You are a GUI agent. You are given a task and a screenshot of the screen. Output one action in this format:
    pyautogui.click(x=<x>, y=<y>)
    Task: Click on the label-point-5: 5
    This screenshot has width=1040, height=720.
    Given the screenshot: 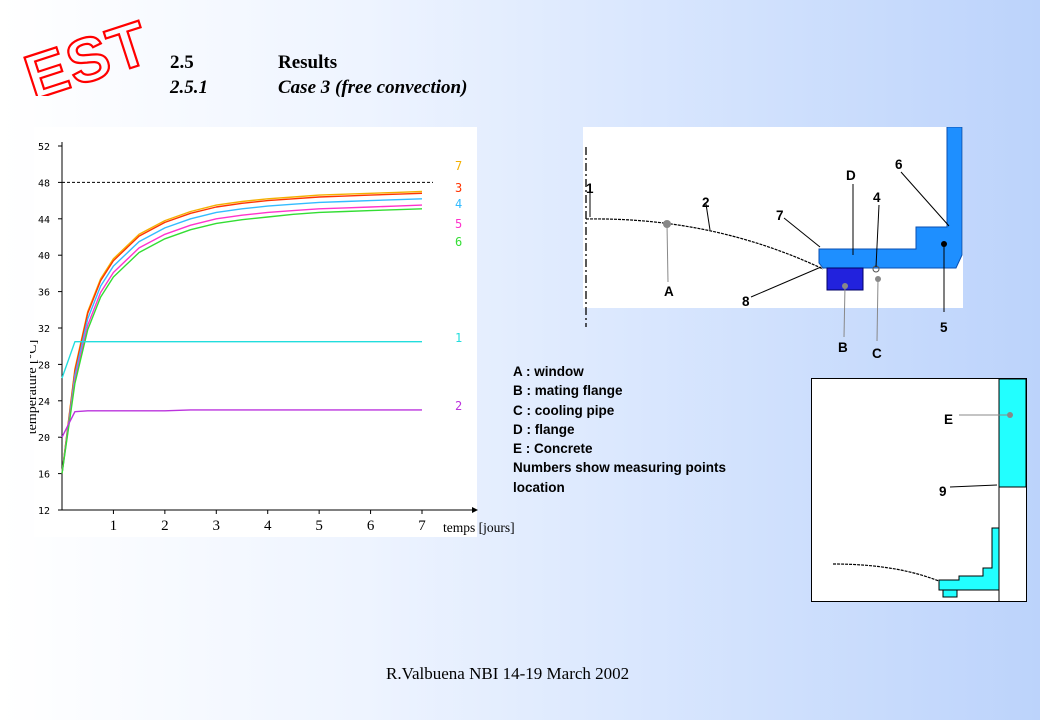 What is the action you would take?
    pyautogui.click(x=944, y=327)
    